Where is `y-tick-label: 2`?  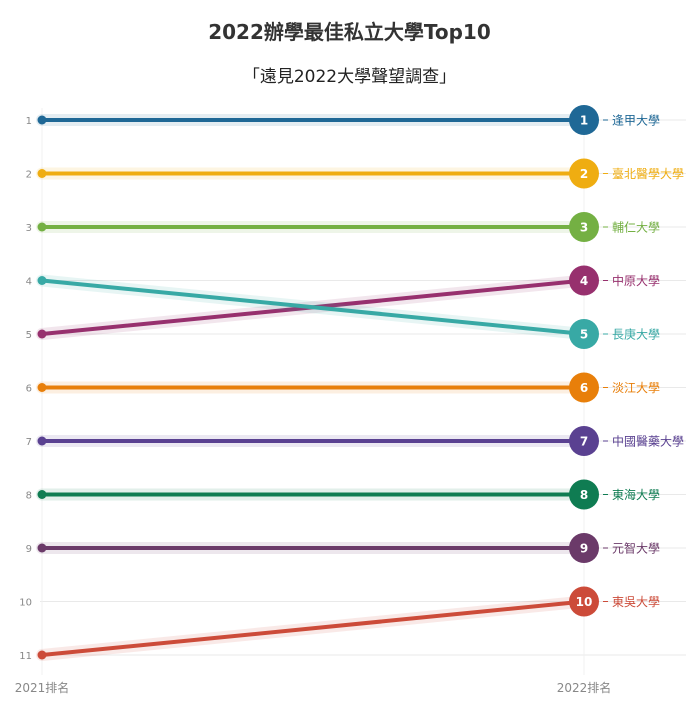 y-tick-label: 2 is located at coordinates (29, 175).